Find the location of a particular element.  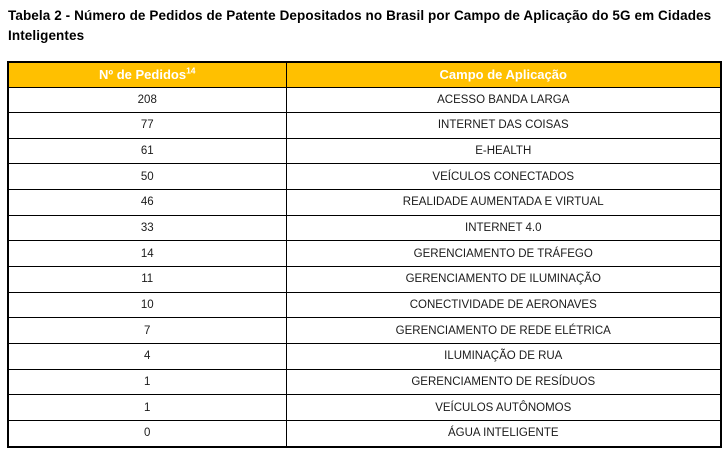

cell-campo-aplicacao: ACESSO BANDA LARGA is located at coordinates (503, 100).